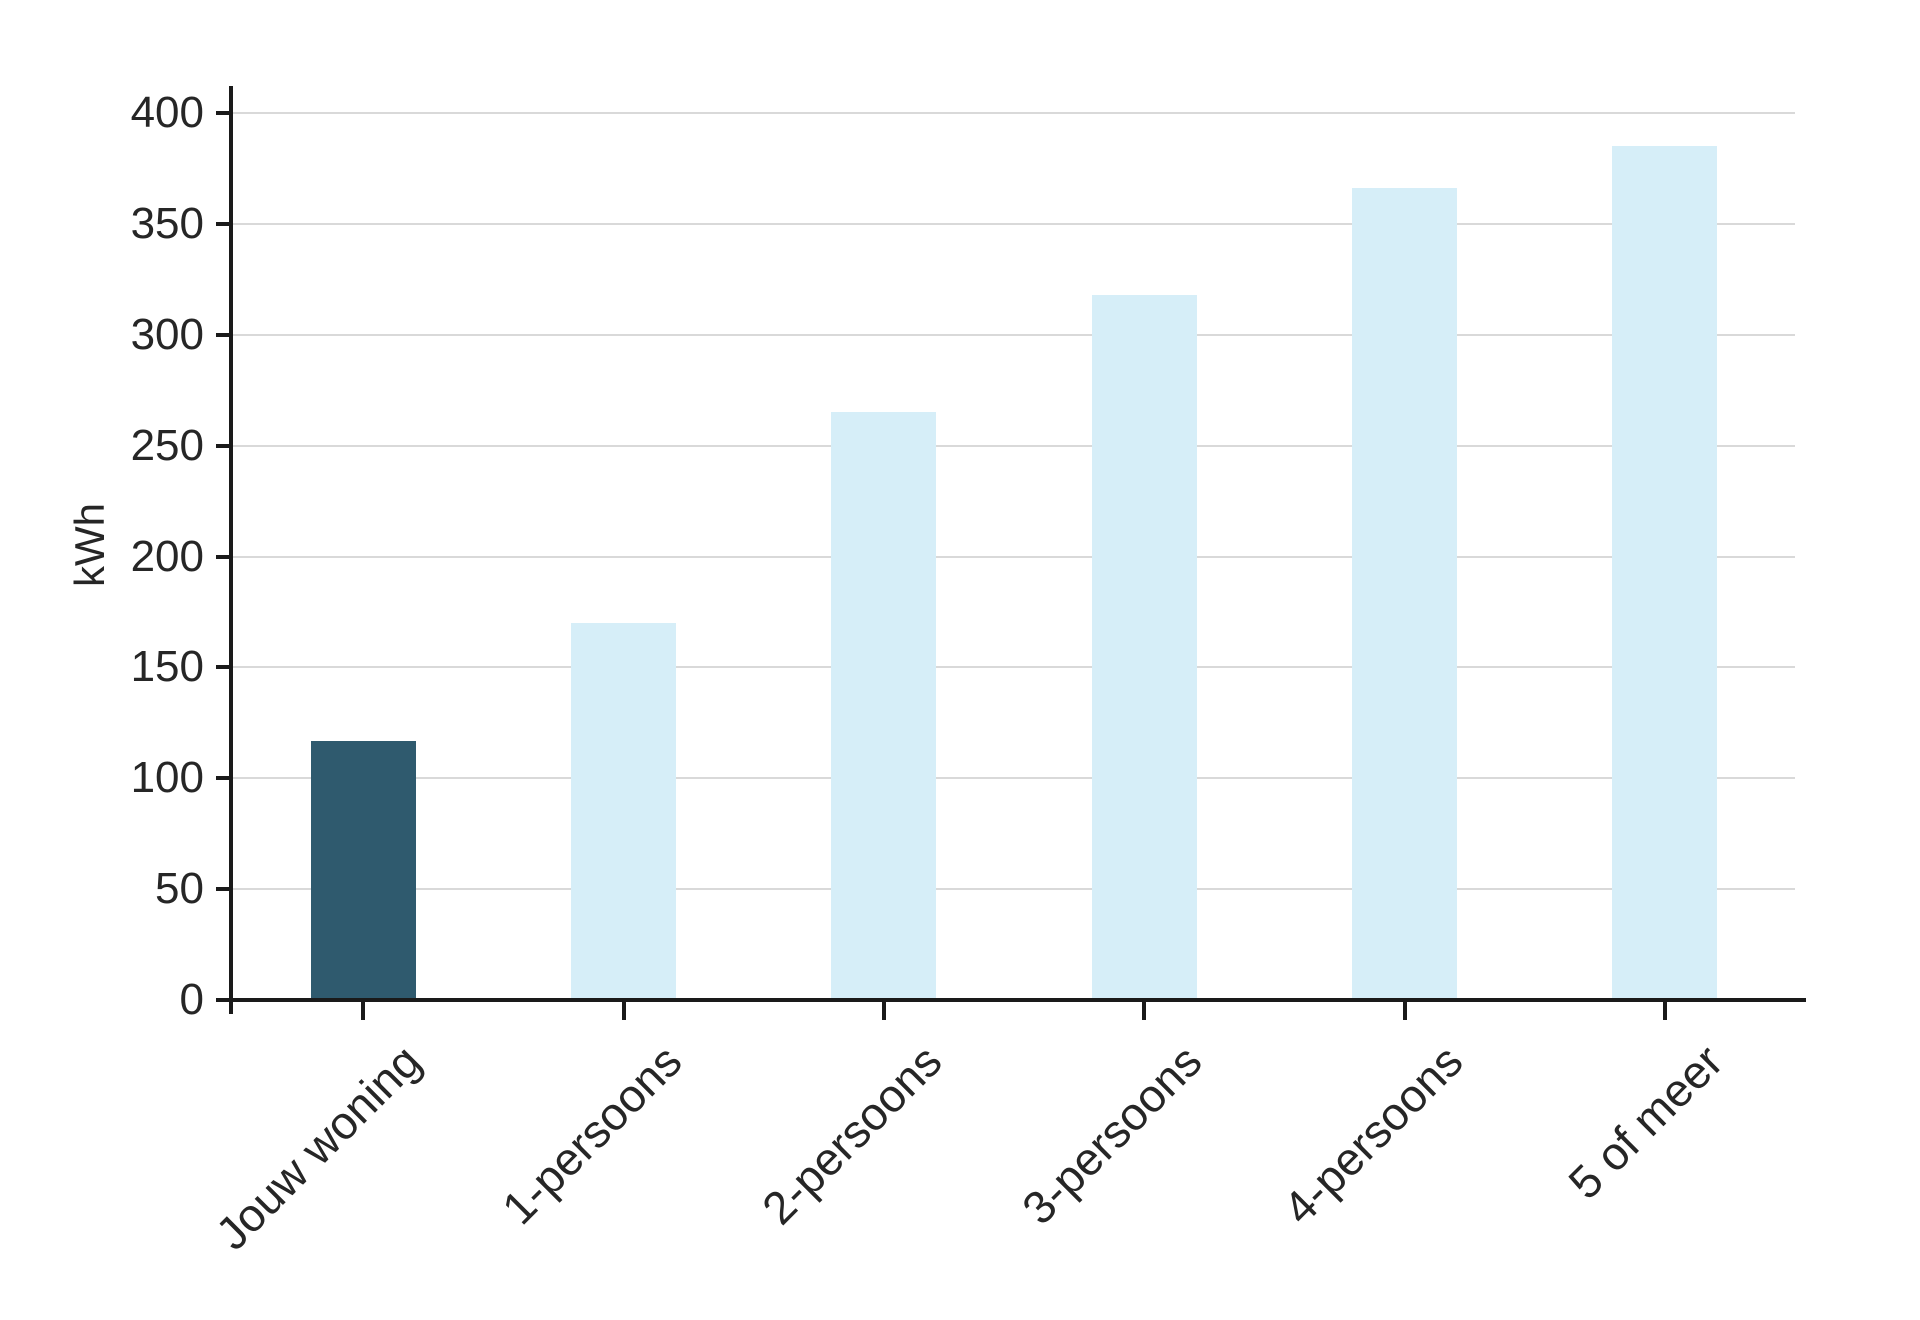  What do you see at coordinates (1645, 1121) in the screenshot?
I see `x-category-label: 5 of meer` at bounding box center [1645, 1121].